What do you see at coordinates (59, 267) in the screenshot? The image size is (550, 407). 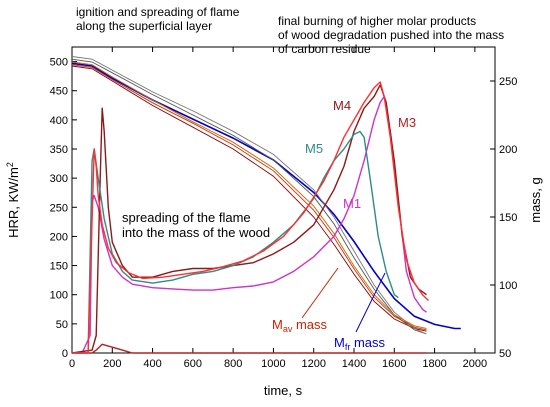 I see `y-left-tick-label: 150` at bounding box center [59, 267].